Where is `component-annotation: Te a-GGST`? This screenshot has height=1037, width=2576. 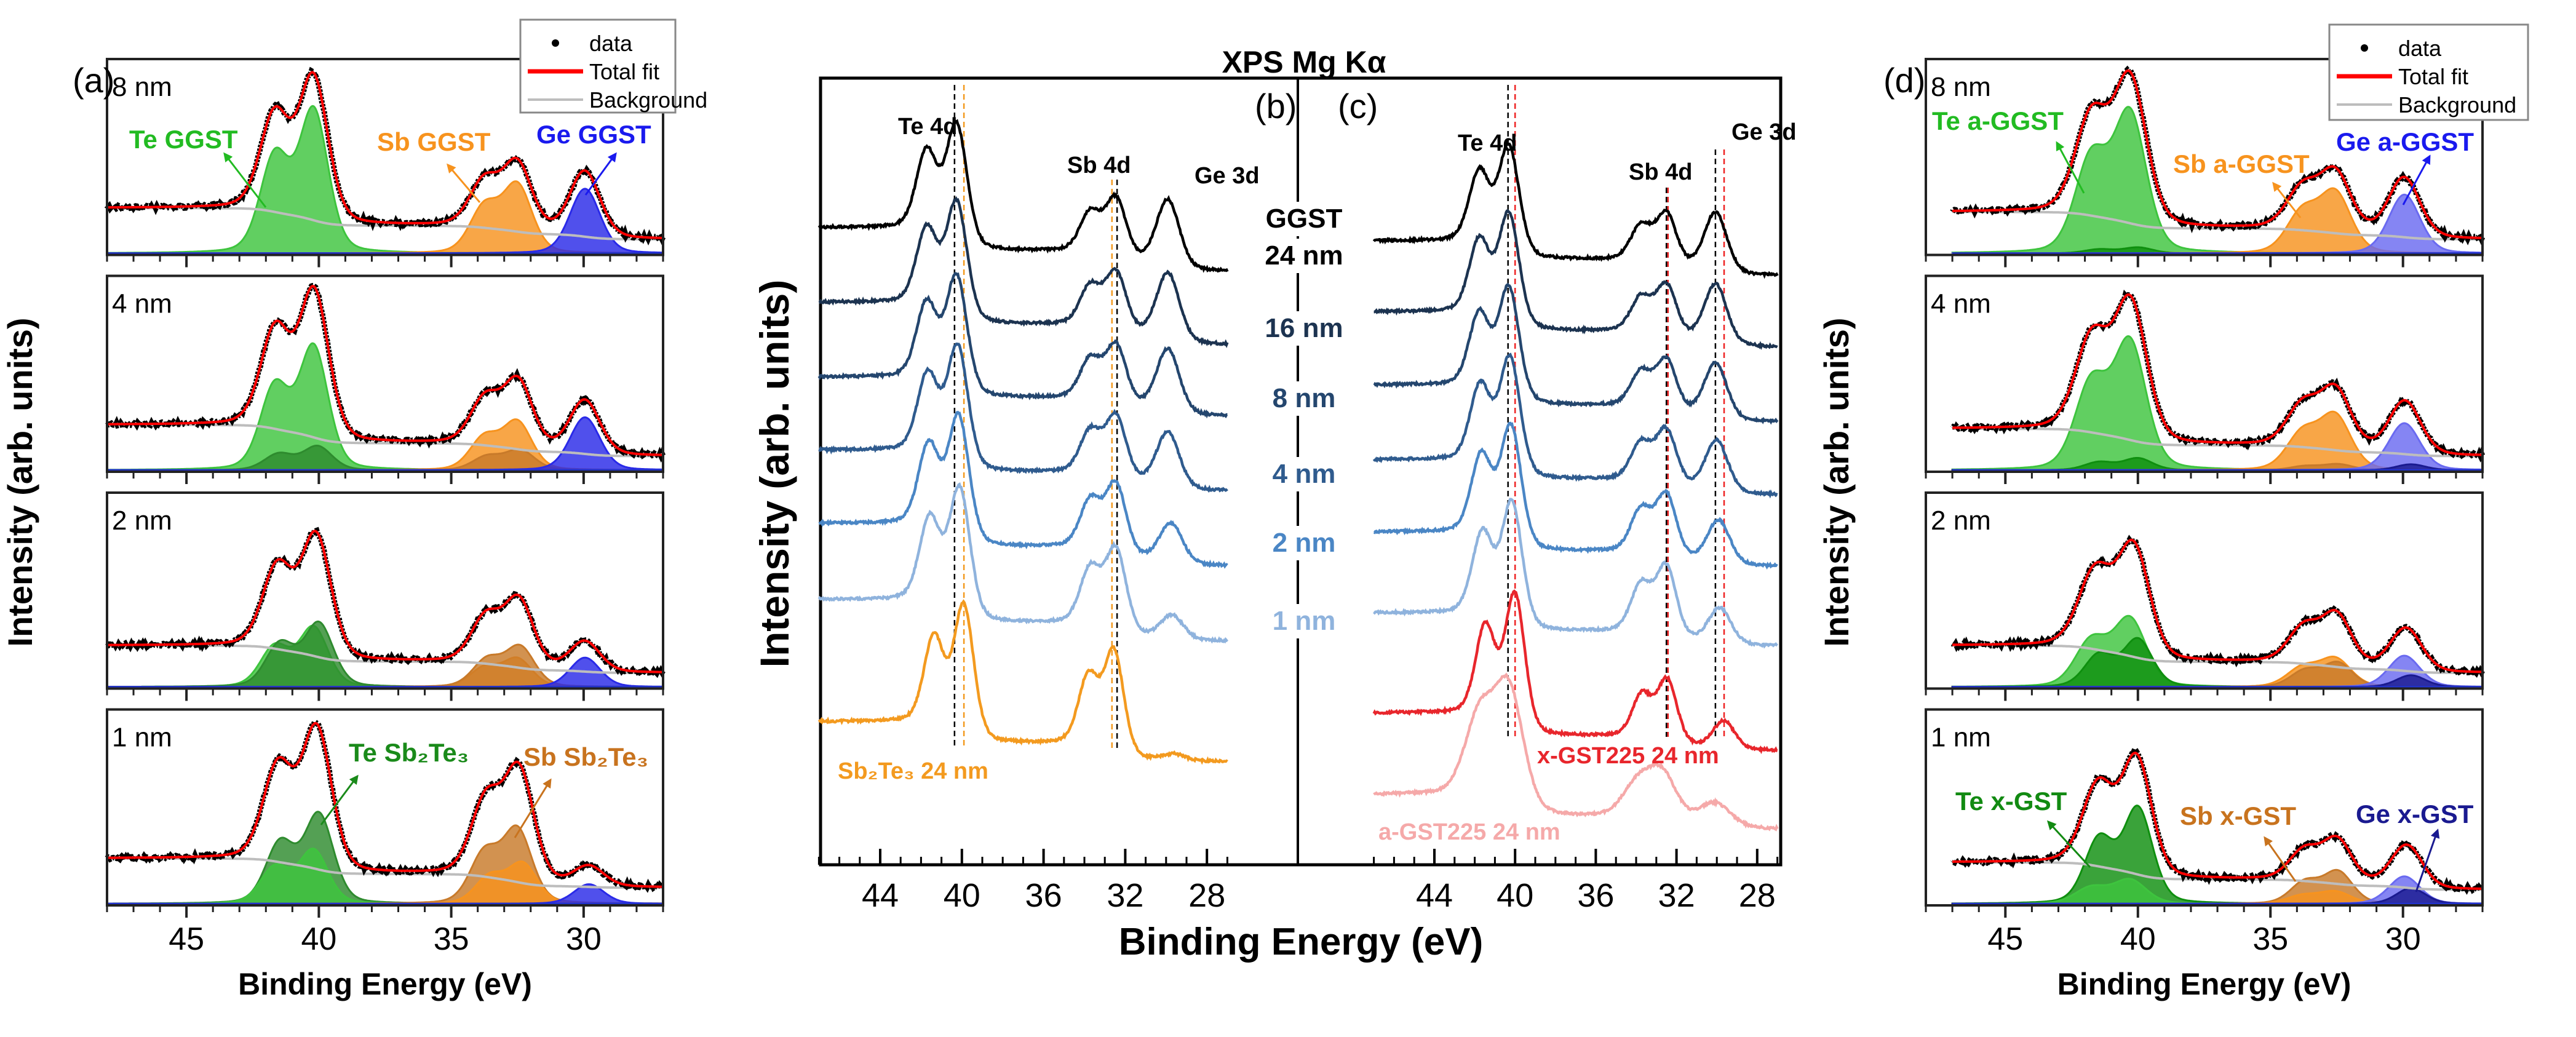
component-annotation: Te a-GGST is located at coordinates (1998, 120).